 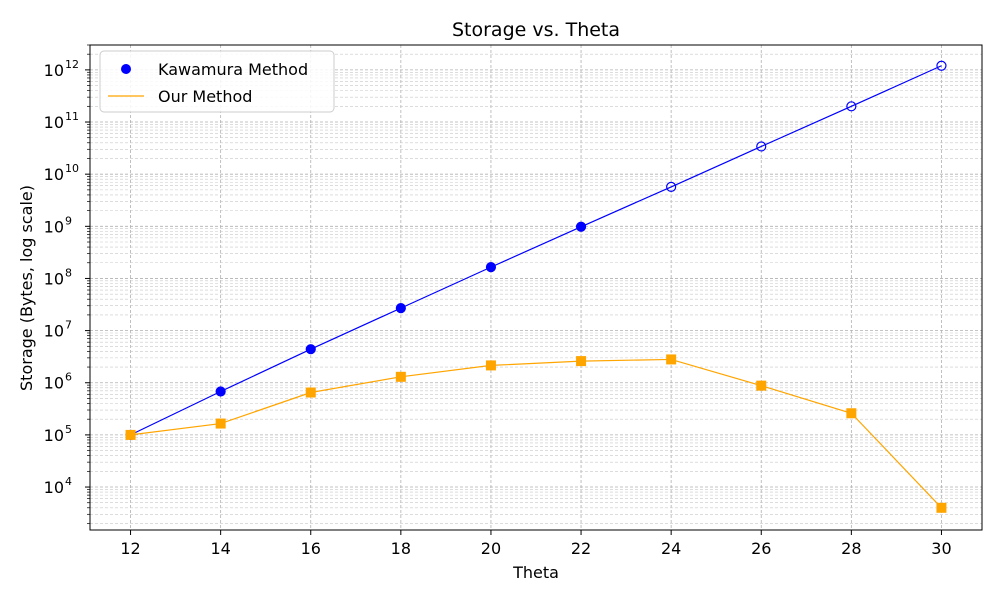 What do you see at coordinates (68, 325) in the screenshot?
I see `y-tick-exponent: 7` at bounding box center [68, 325].